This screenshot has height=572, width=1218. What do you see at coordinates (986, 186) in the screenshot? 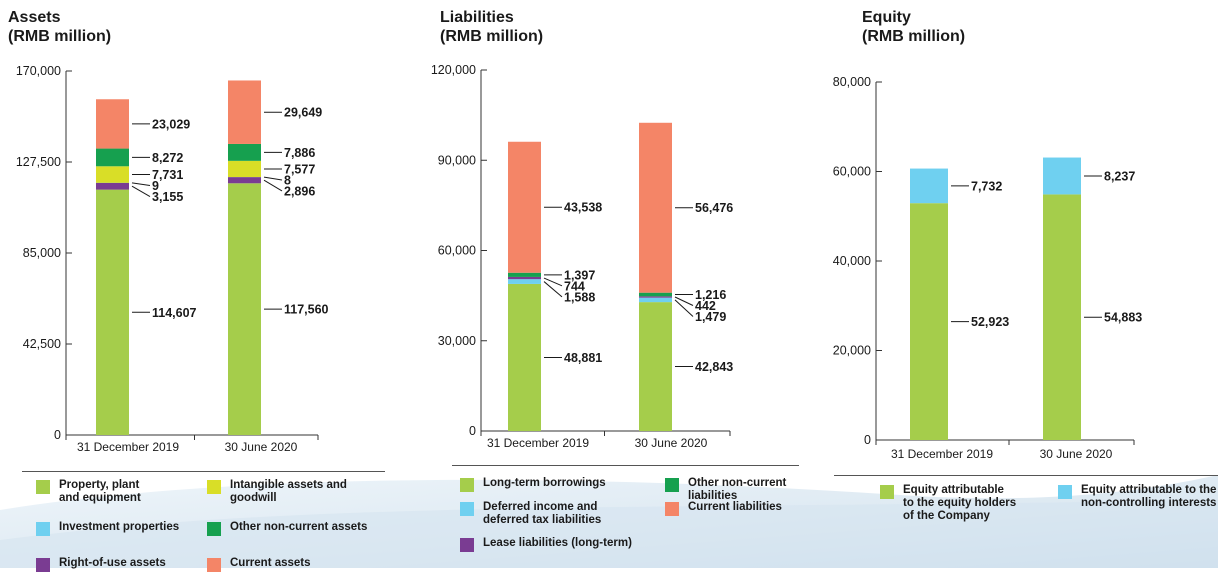
I see `equity-value-label: 7,732` at bounding box center [986, 186].